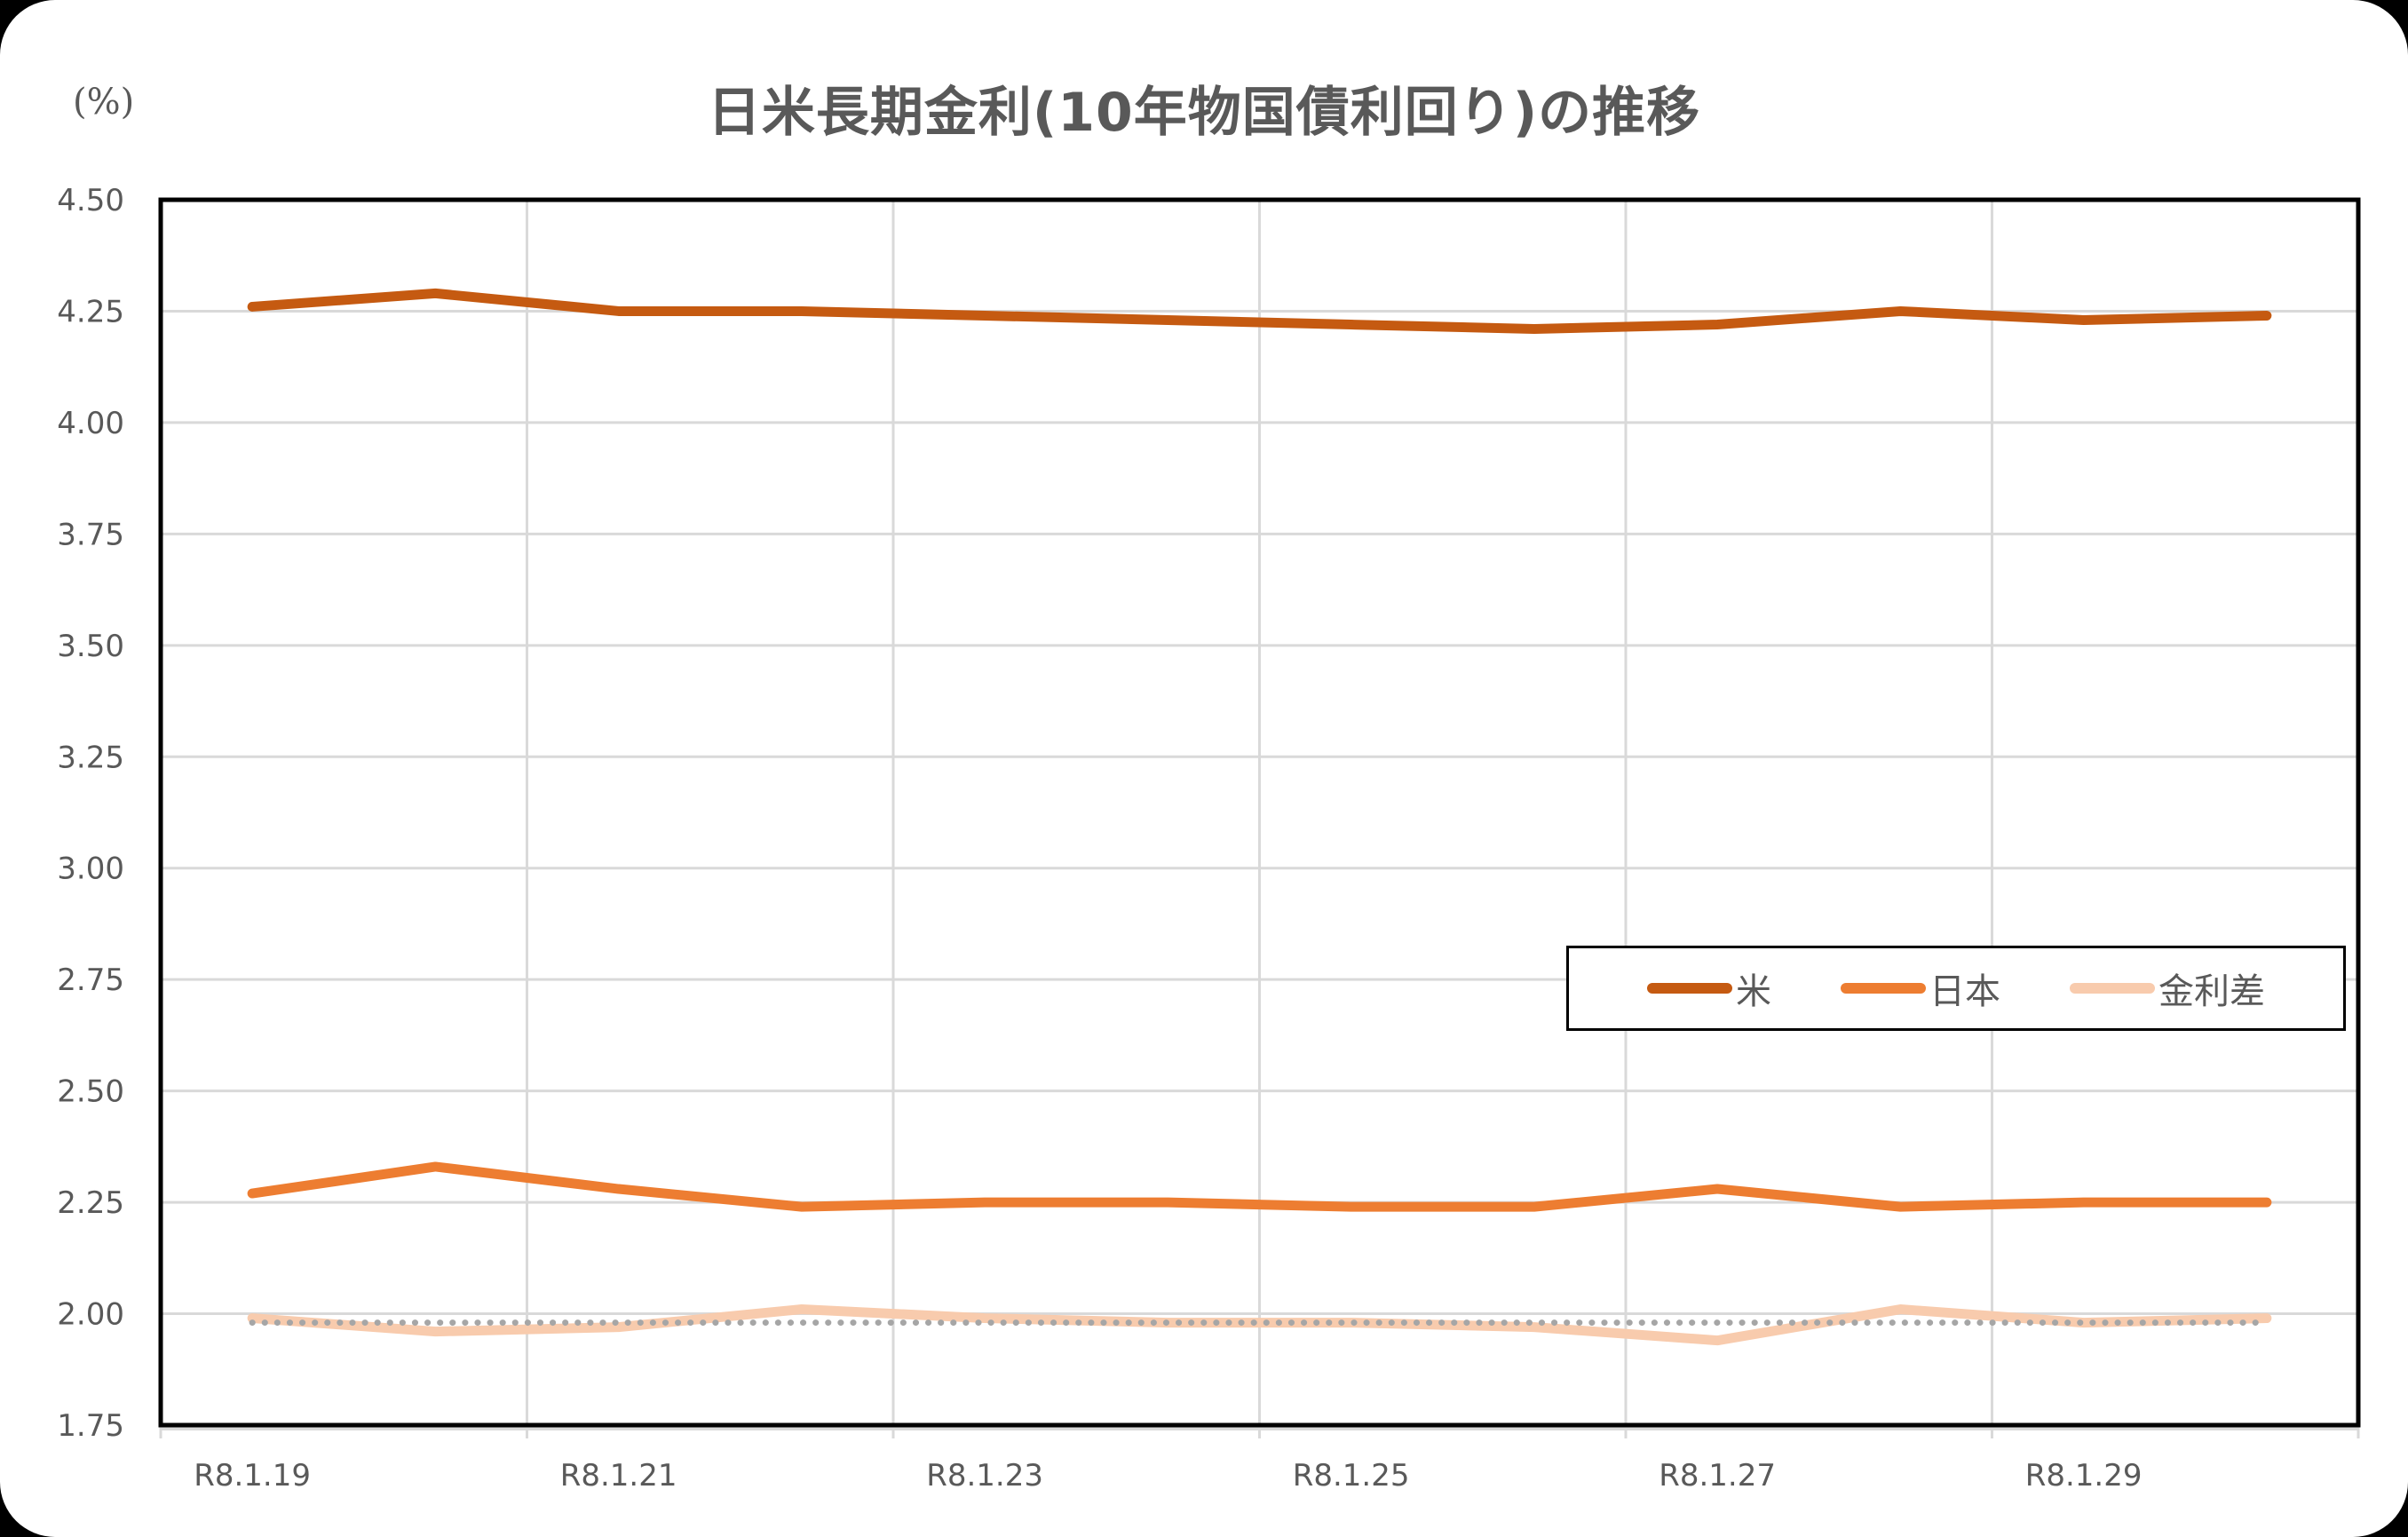  I want to click on y-tick-label: 2.75, so click(90, 981).